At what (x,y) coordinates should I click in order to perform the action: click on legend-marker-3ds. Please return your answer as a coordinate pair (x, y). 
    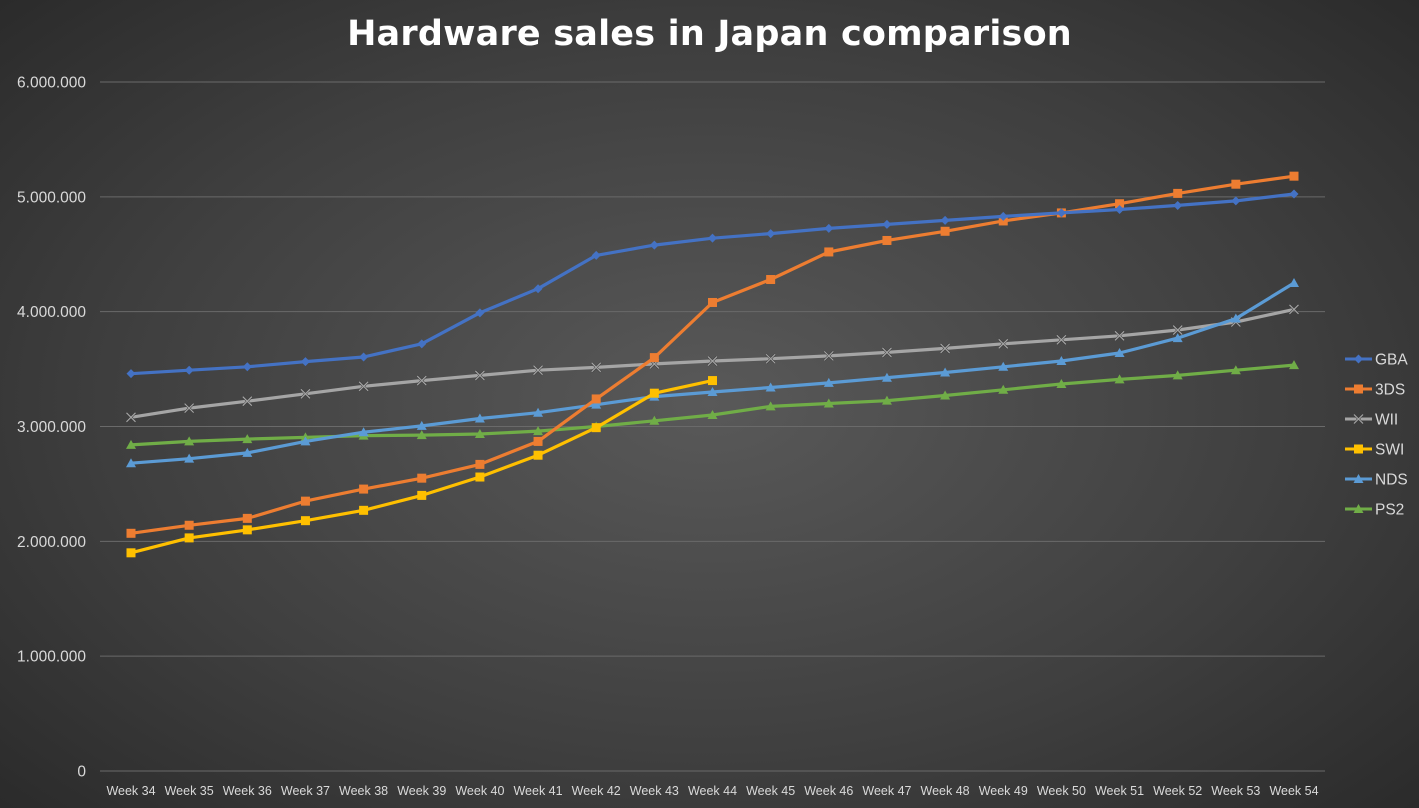
    Looking at the image, I should click on (1358, 389).